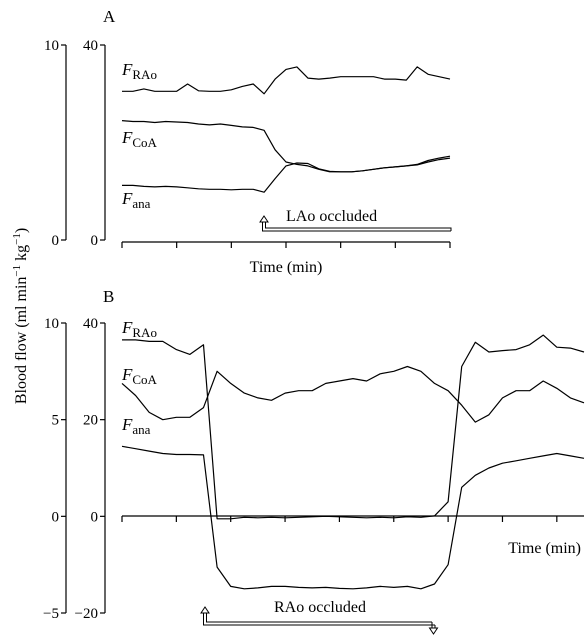  I want to click on panel-a-outer-y-tick-label: 0, so click(56, 241).